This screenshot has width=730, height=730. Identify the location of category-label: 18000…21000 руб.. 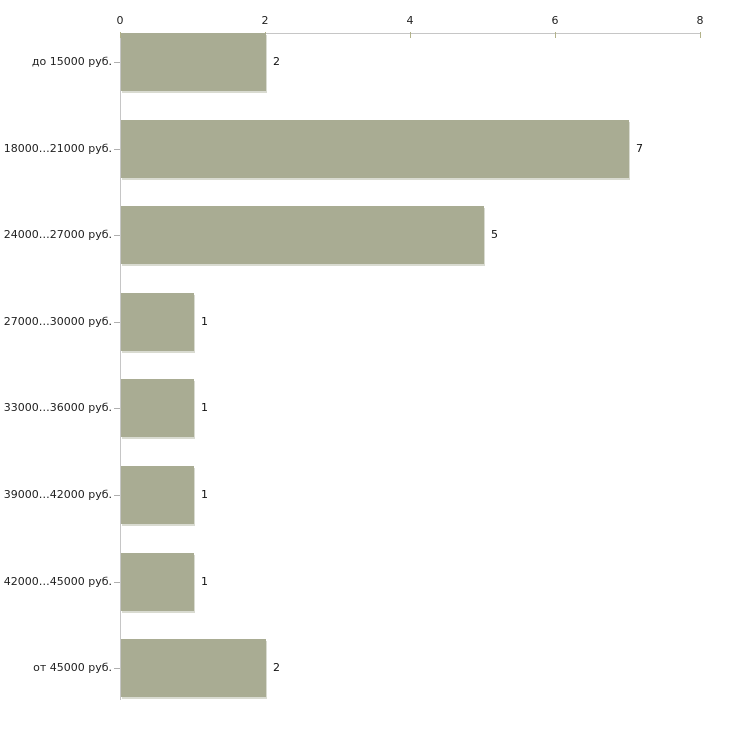
(57, 148).